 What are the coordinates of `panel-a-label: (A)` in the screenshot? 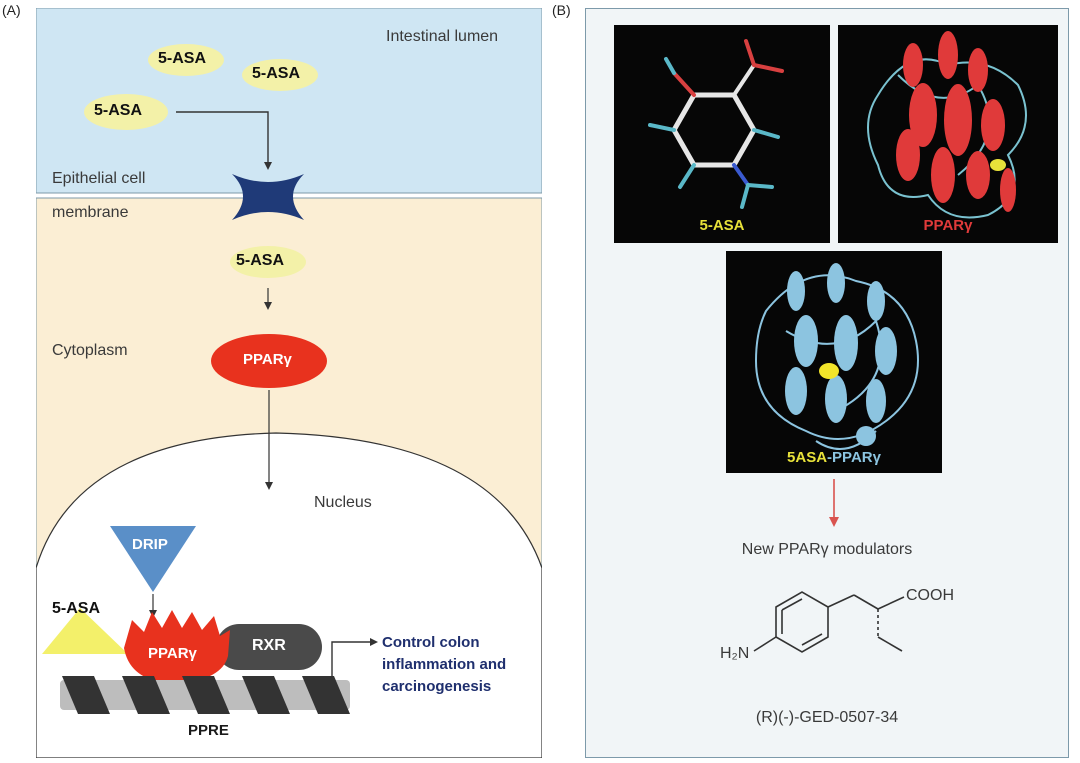 It's located at (11, 10).